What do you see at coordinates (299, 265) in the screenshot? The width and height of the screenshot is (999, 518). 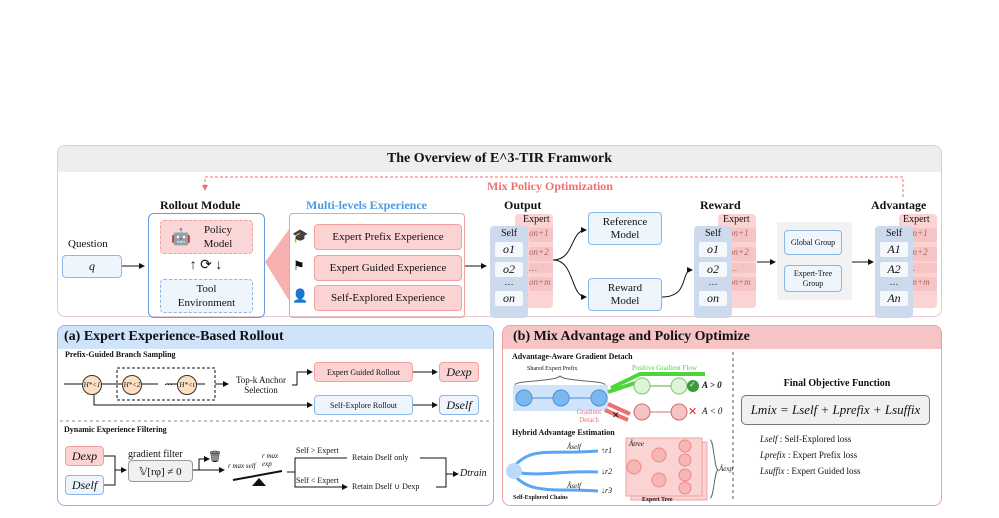 I see `signpost-icon: ⚑` at bounding box center [299, 265].